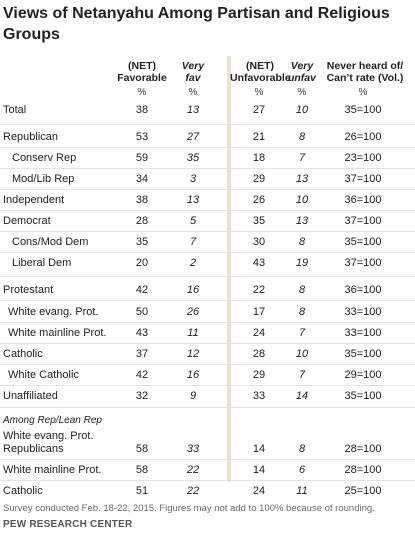 This screenshot has height=534, width=415. What do you see at coordinates (207, 243) in the screenshot?
I see `table-row: Cons/Mod Dem 35 7 30 8 35=100` at bounding box center [207, 243].